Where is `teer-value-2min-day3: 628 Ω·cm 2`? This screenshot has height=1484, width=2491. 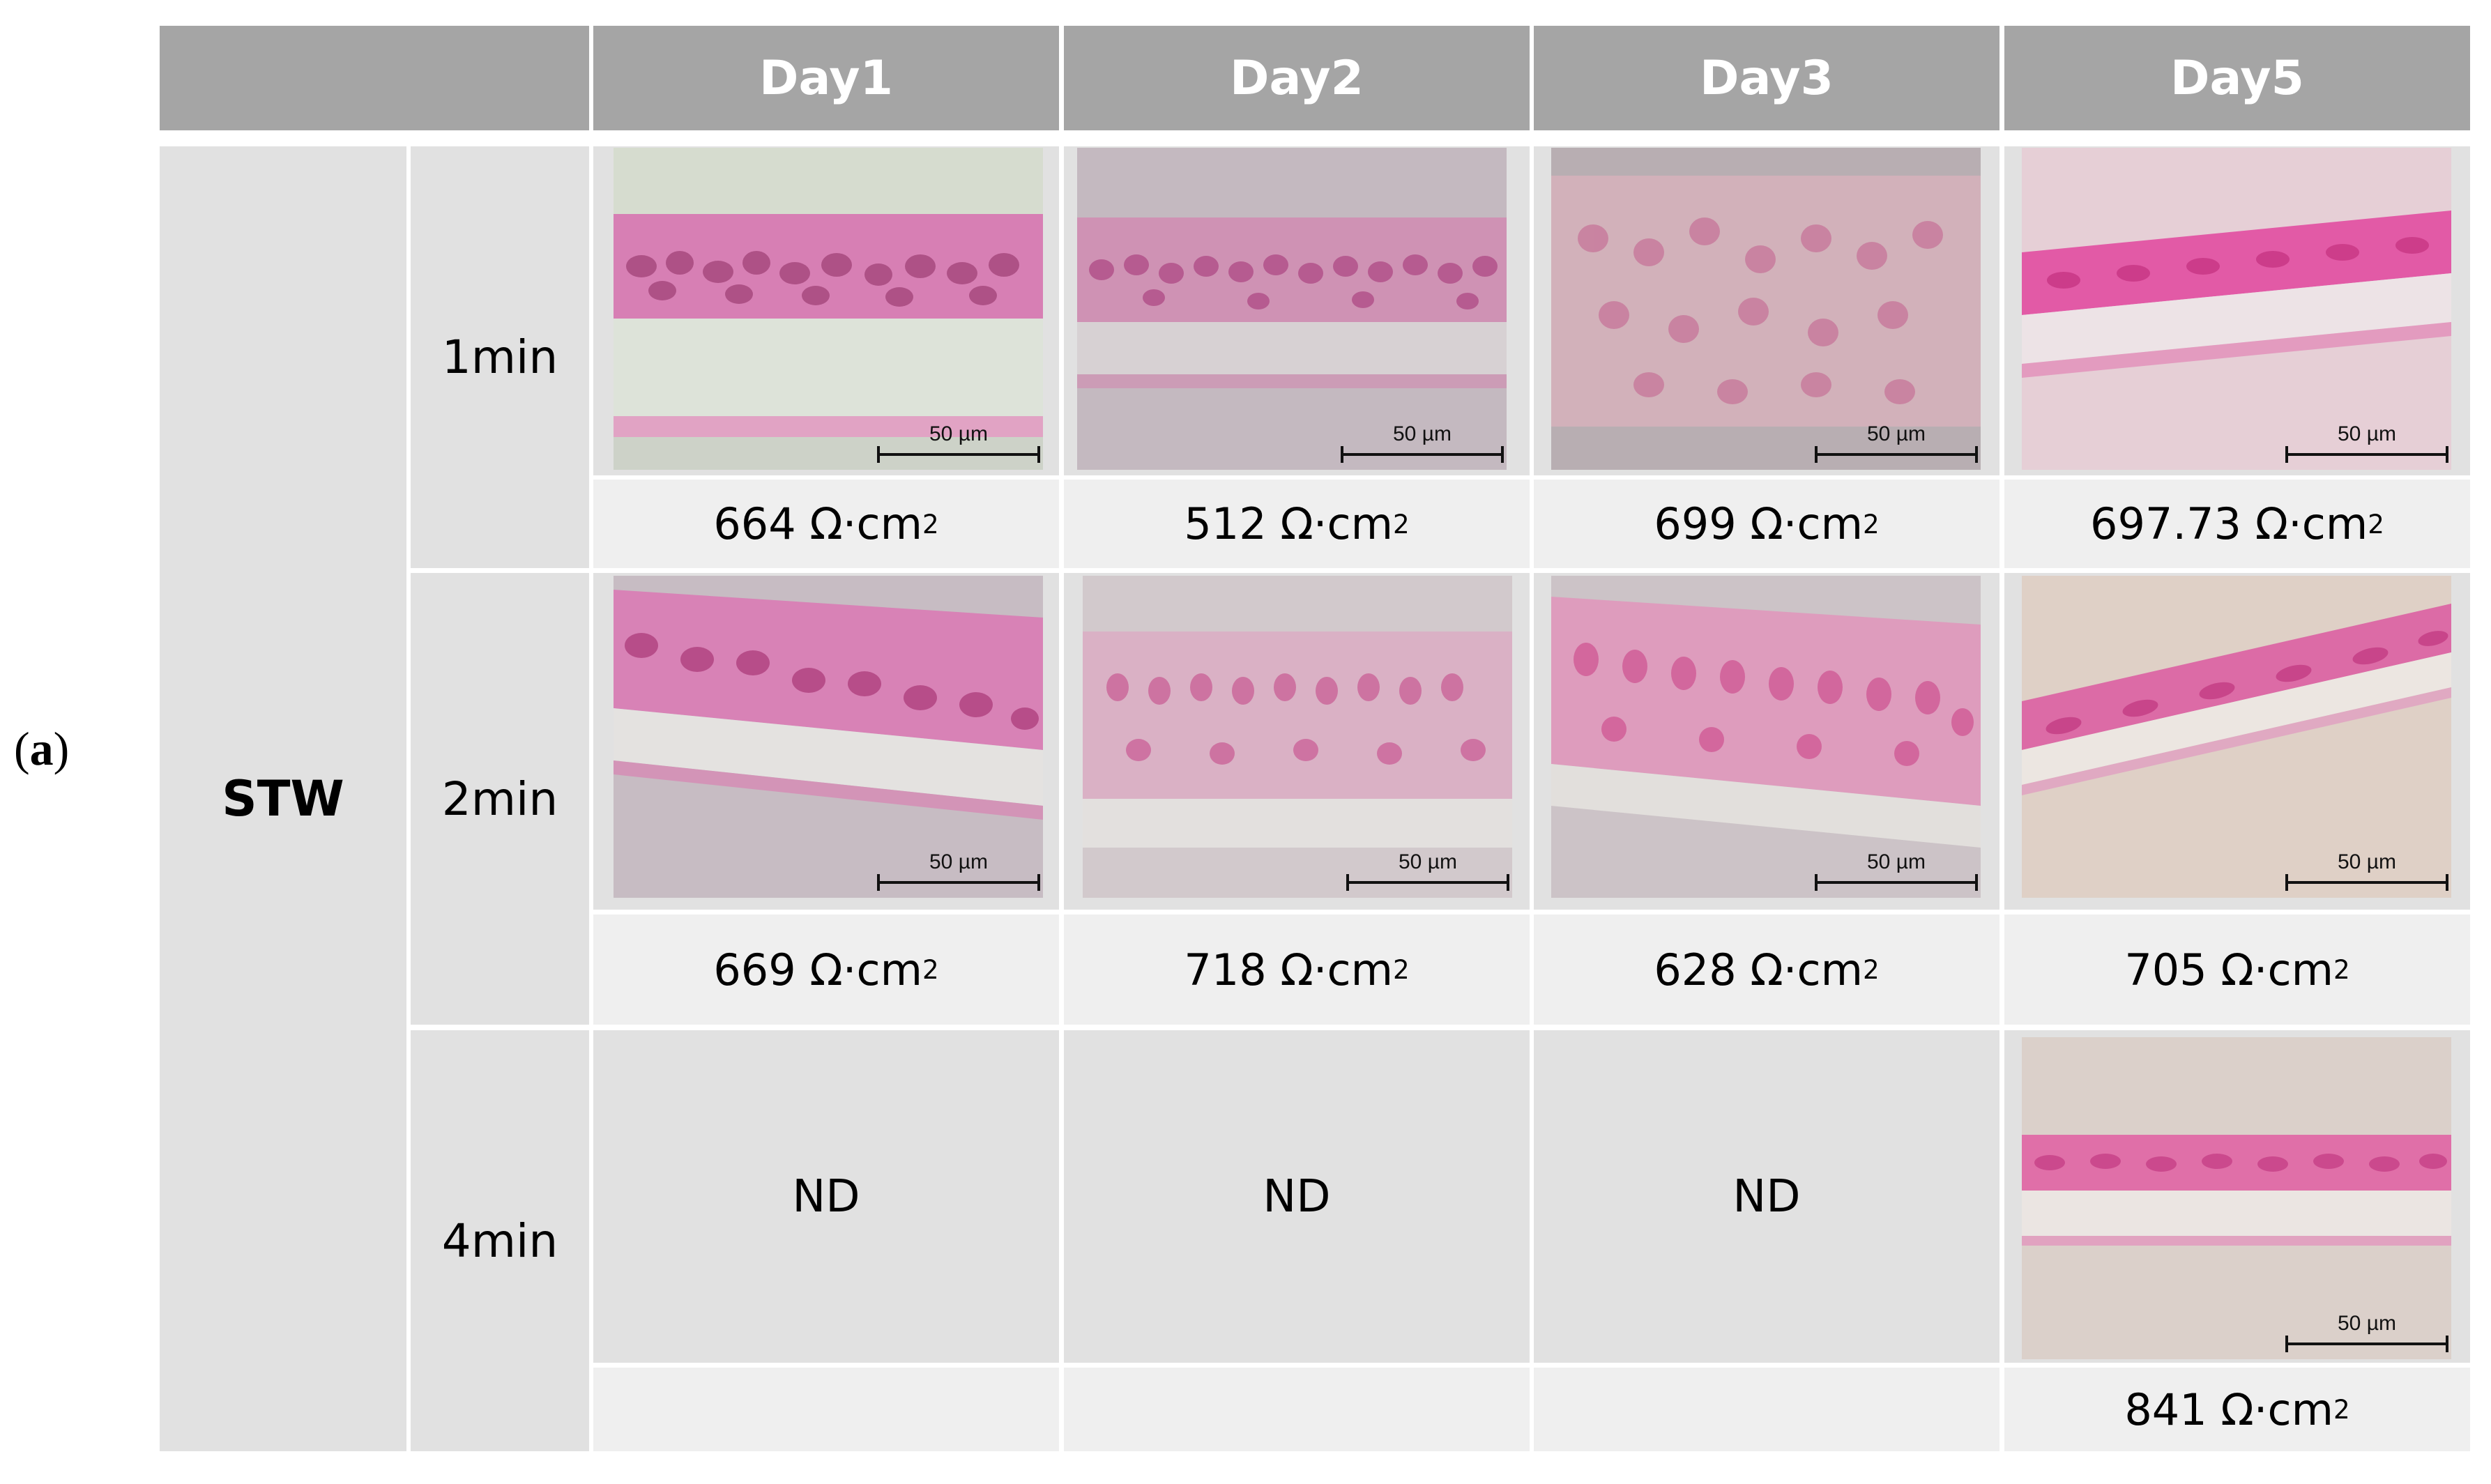 teer-value-2min-day3: 628 Ω·cm 2 is located at coordinates (1766, 970).